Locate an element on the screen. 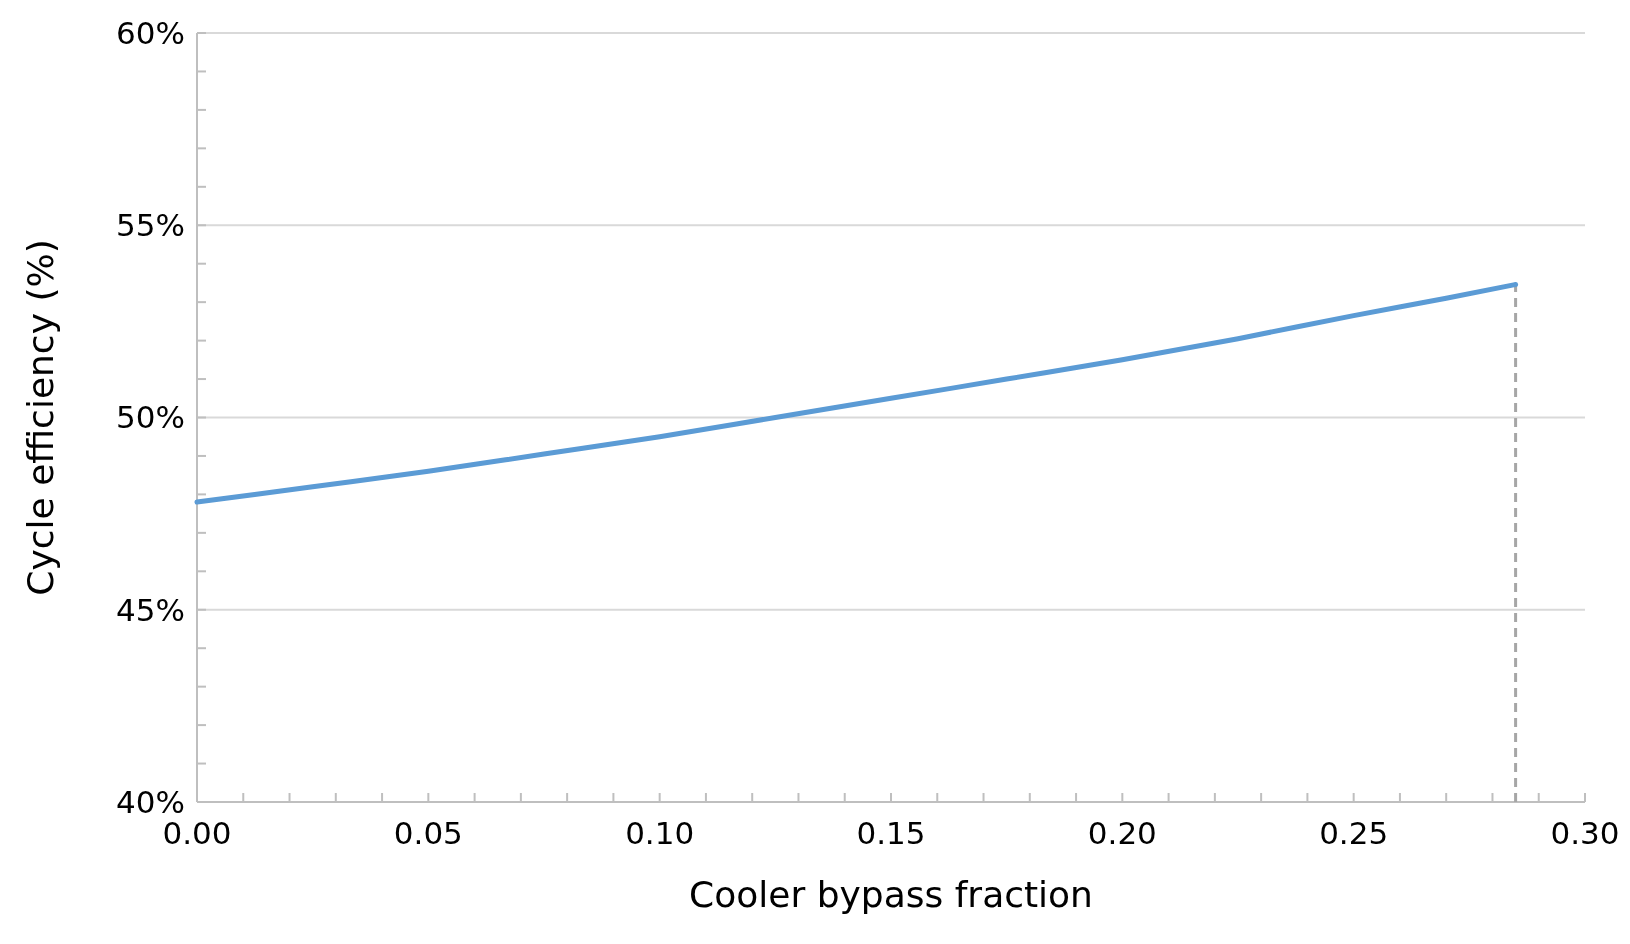 The image size is (1630, 944). y-tick-label: 50% is located at coordinates (150, 417).